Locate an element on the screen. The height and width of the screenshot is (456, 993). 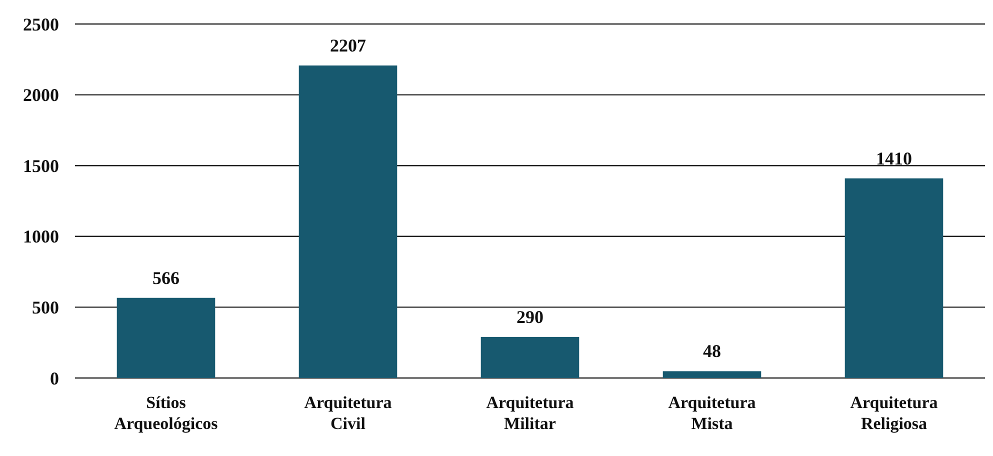
x-tick-label: Arquitetura Civil is located at coordinates (348, 413).